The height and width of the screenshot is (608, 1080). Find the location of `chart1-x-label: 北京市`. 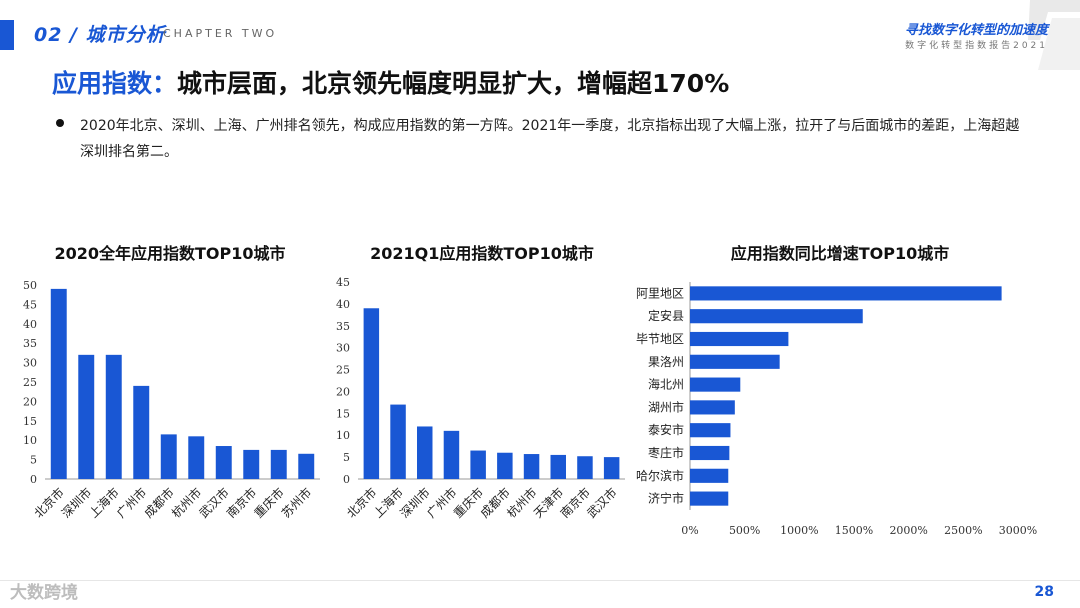

chart1-x-label: 北京市 is located at coordinates (49, 503).